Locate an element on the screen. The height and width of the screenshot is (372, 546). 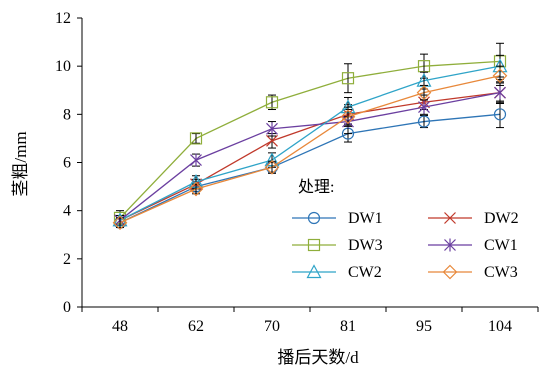
legend-item-dw2: DW2 is located at coordinates (473, 218).